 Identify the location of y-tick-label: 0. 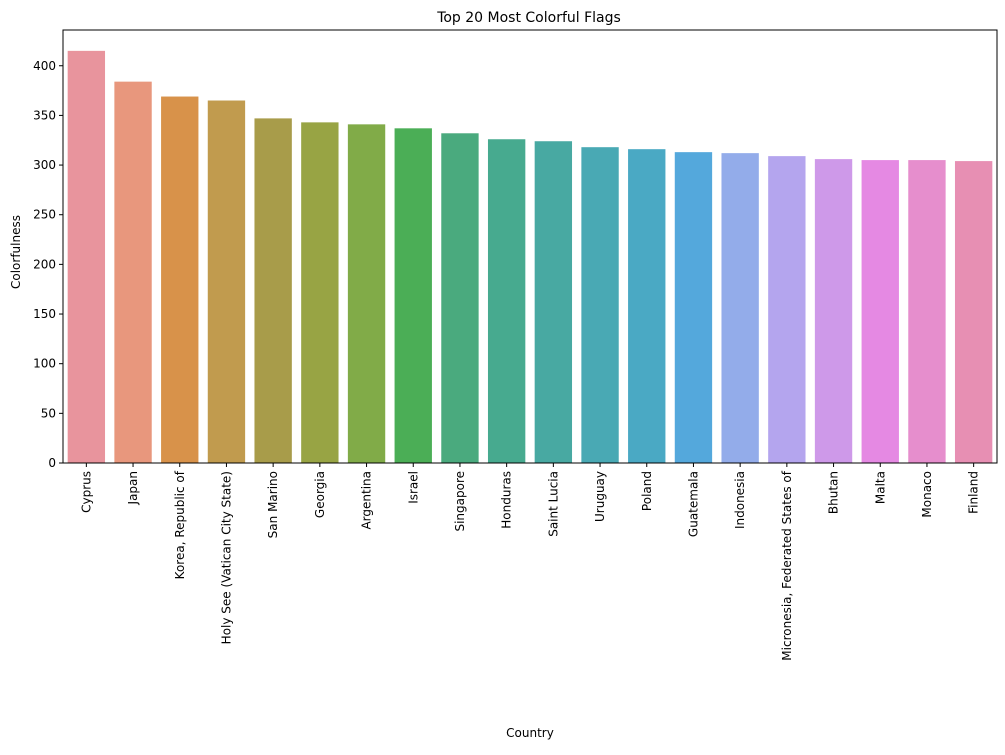
(52, 463).